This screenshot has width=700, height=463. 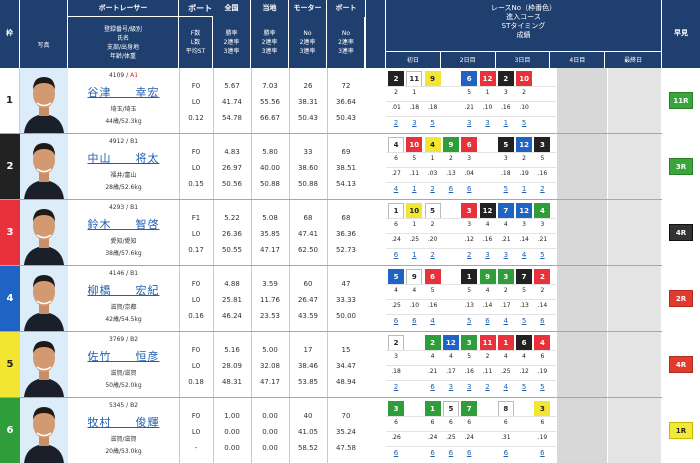 What do you see at coordinates (123, 92) in the screenshot?
I see `racer-name-link: 谷津 幸宏` at bounding box center [123, 92].